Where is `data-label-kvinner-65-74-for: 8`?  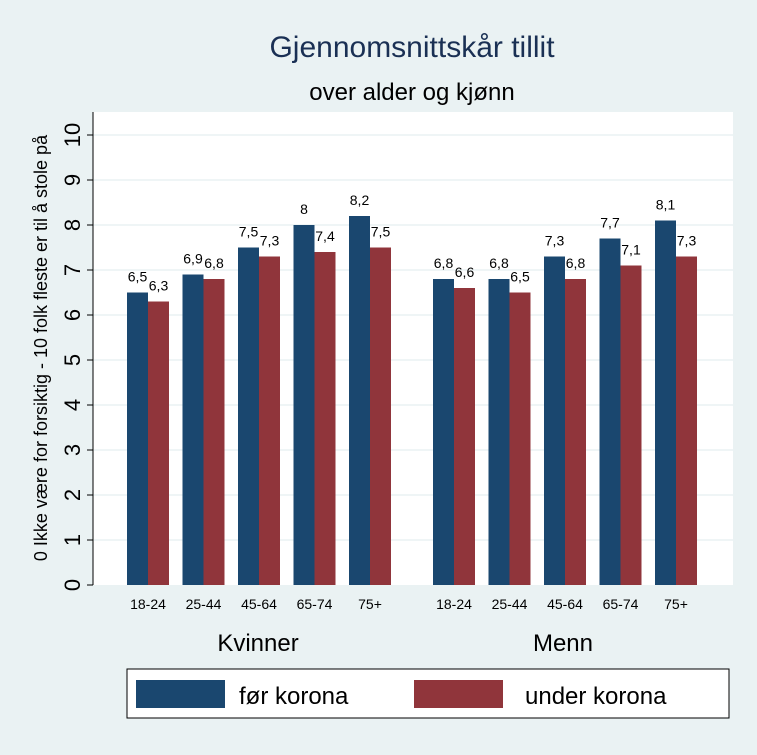
data-label-kvinner-65-74-for: 8 is located at coordinates (304, 209).